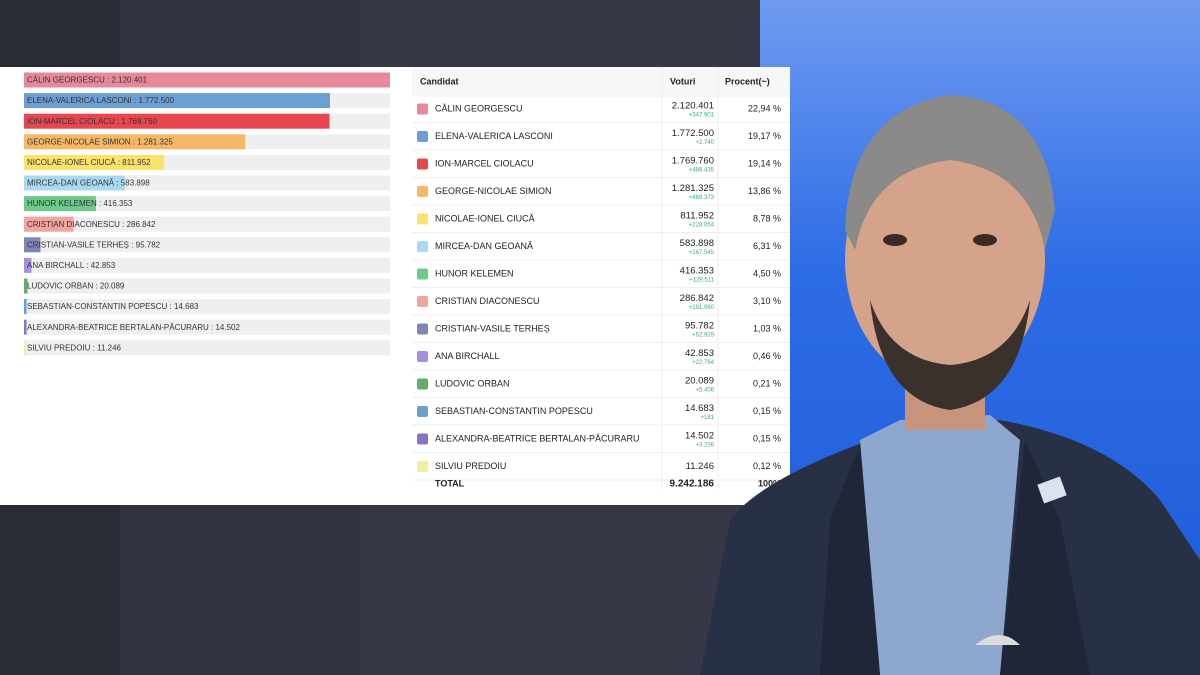 This screenshot has height=675, width=1200. What do you see at coordinates (601, 82) in the screenshot?
I see `table-header-bg` at bounding box center [601, 82].